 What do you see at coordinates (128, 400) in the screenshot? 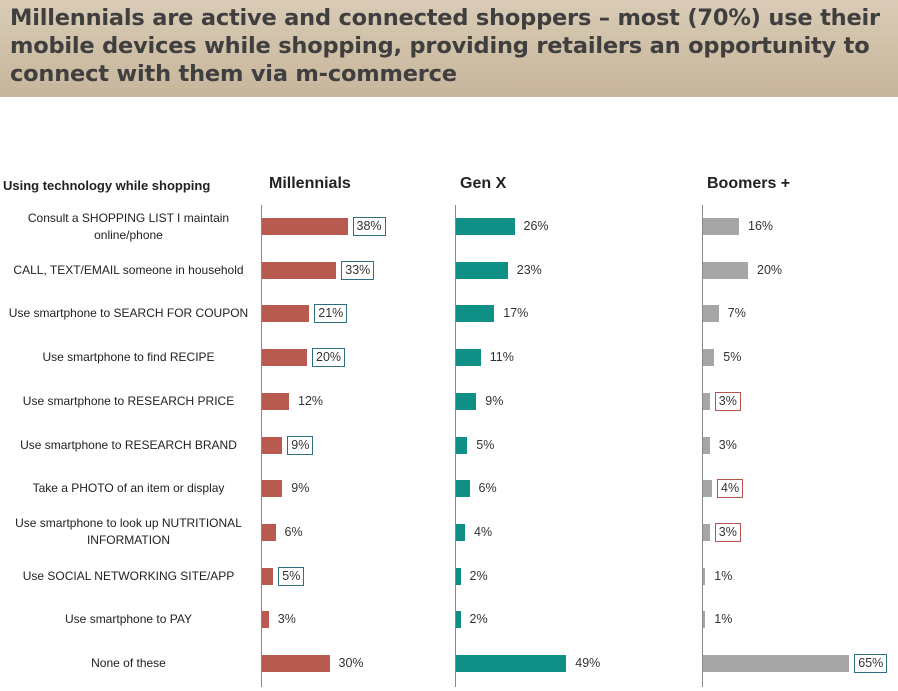
I see `category-label: Use smartphone to RESEARCH PRICE` at bounding box center [128, 400].